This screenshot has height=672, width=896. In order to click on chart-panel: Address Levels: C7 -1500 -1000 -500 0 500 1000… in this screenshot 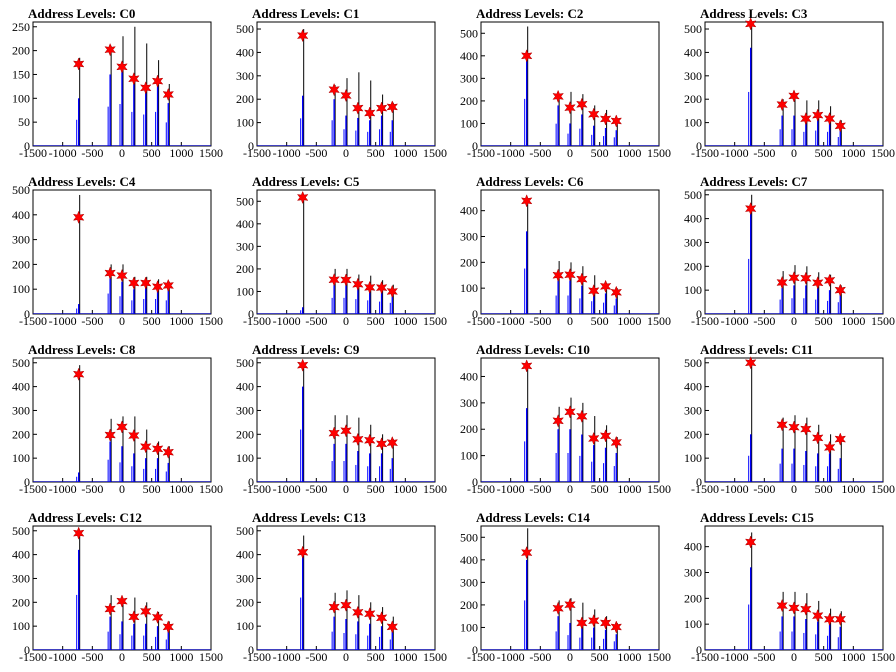, I will do `click(784, 252)`.